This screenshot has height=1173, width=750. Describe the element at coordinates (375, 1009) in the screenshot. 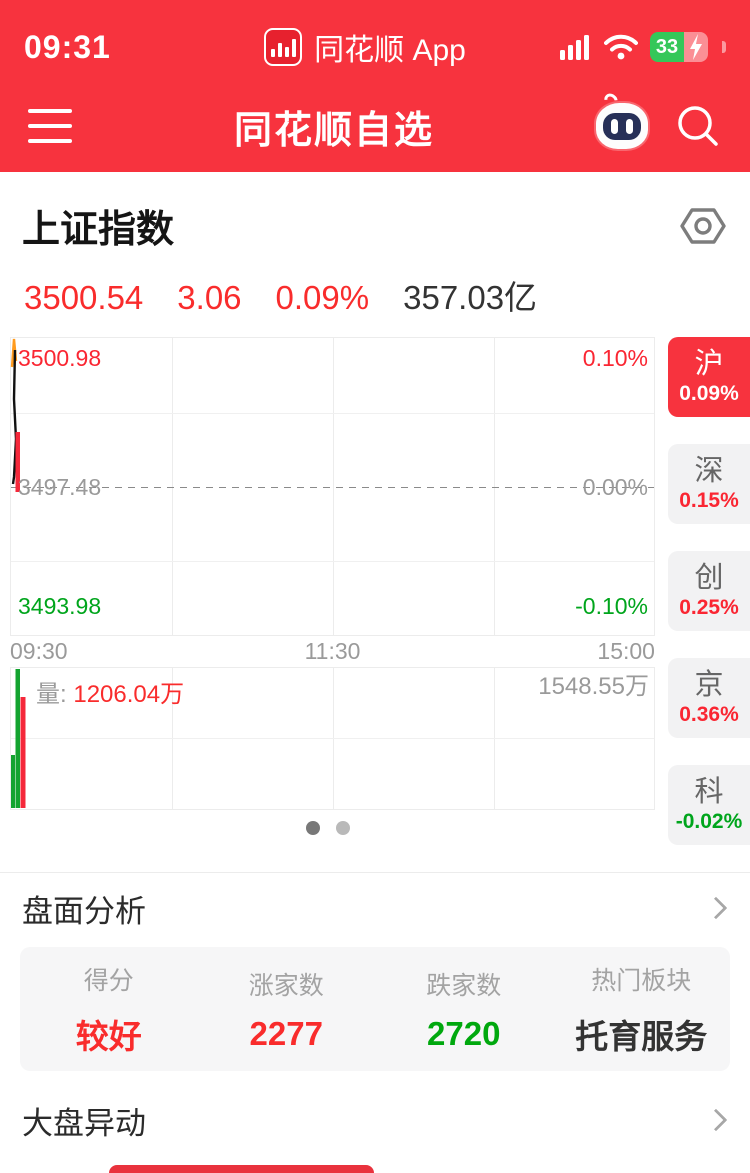

I see `market-stats-card: 得分 较好 涨家数 2277 跌家数 2720 热门板块 托育服务` at that location.